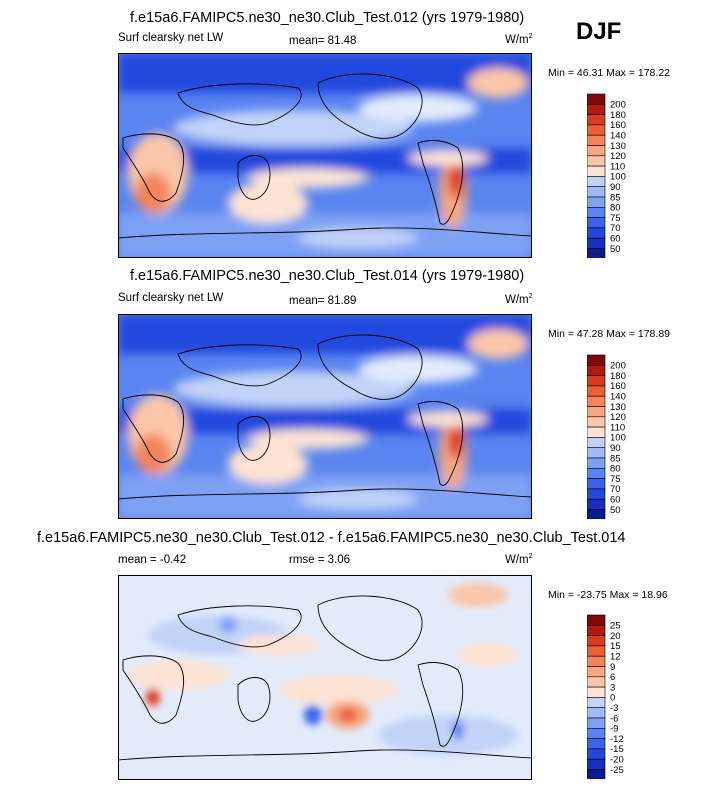 Image resolution: width=721 pixels, height=791 pixels. Describe the element at coordinates (615, 636) in the screenshot. I see `panel3-colorbar-label: 20` at that location.